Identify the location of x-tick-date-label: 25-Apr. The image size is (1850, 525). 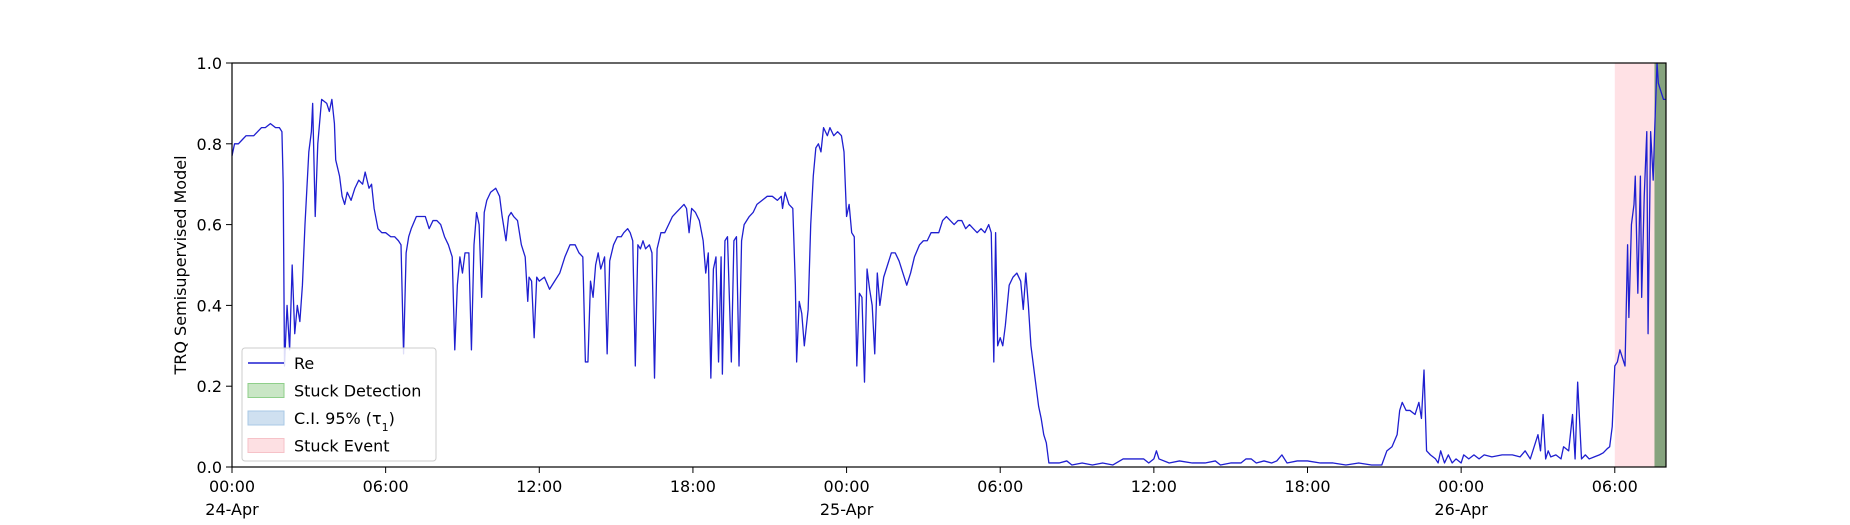
(847, 509).